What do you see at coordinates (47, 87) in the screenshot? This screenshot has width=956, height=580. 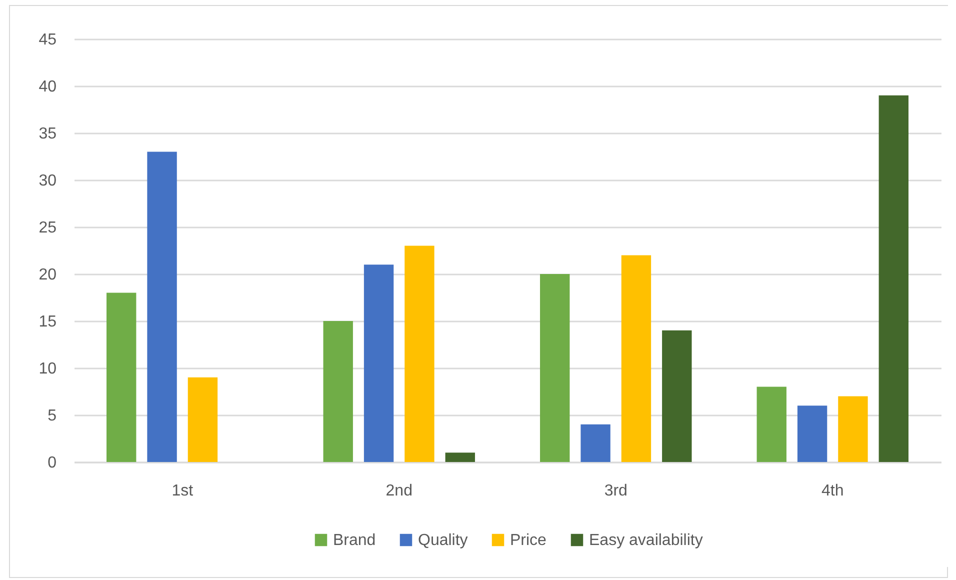 I see `y-tick-label: 40` at bounding box center [47, 87].